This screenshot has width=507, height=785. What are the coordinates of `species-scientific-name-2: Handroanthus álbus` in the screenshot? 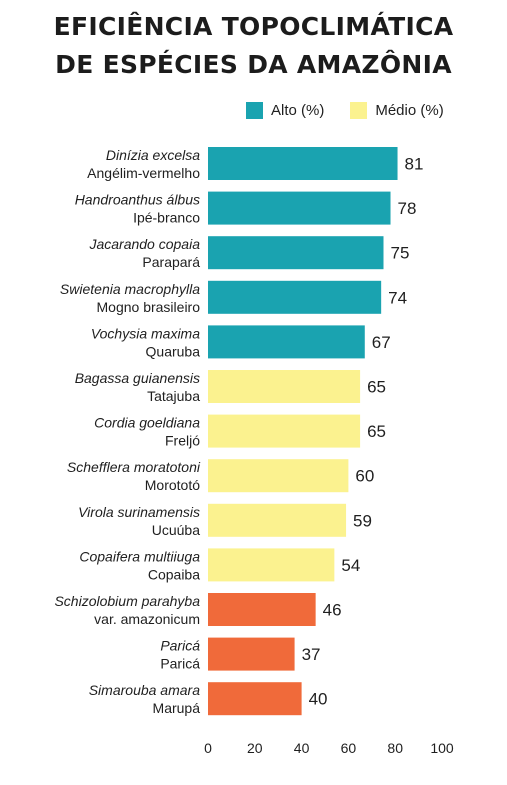 It's located at (137, 200).